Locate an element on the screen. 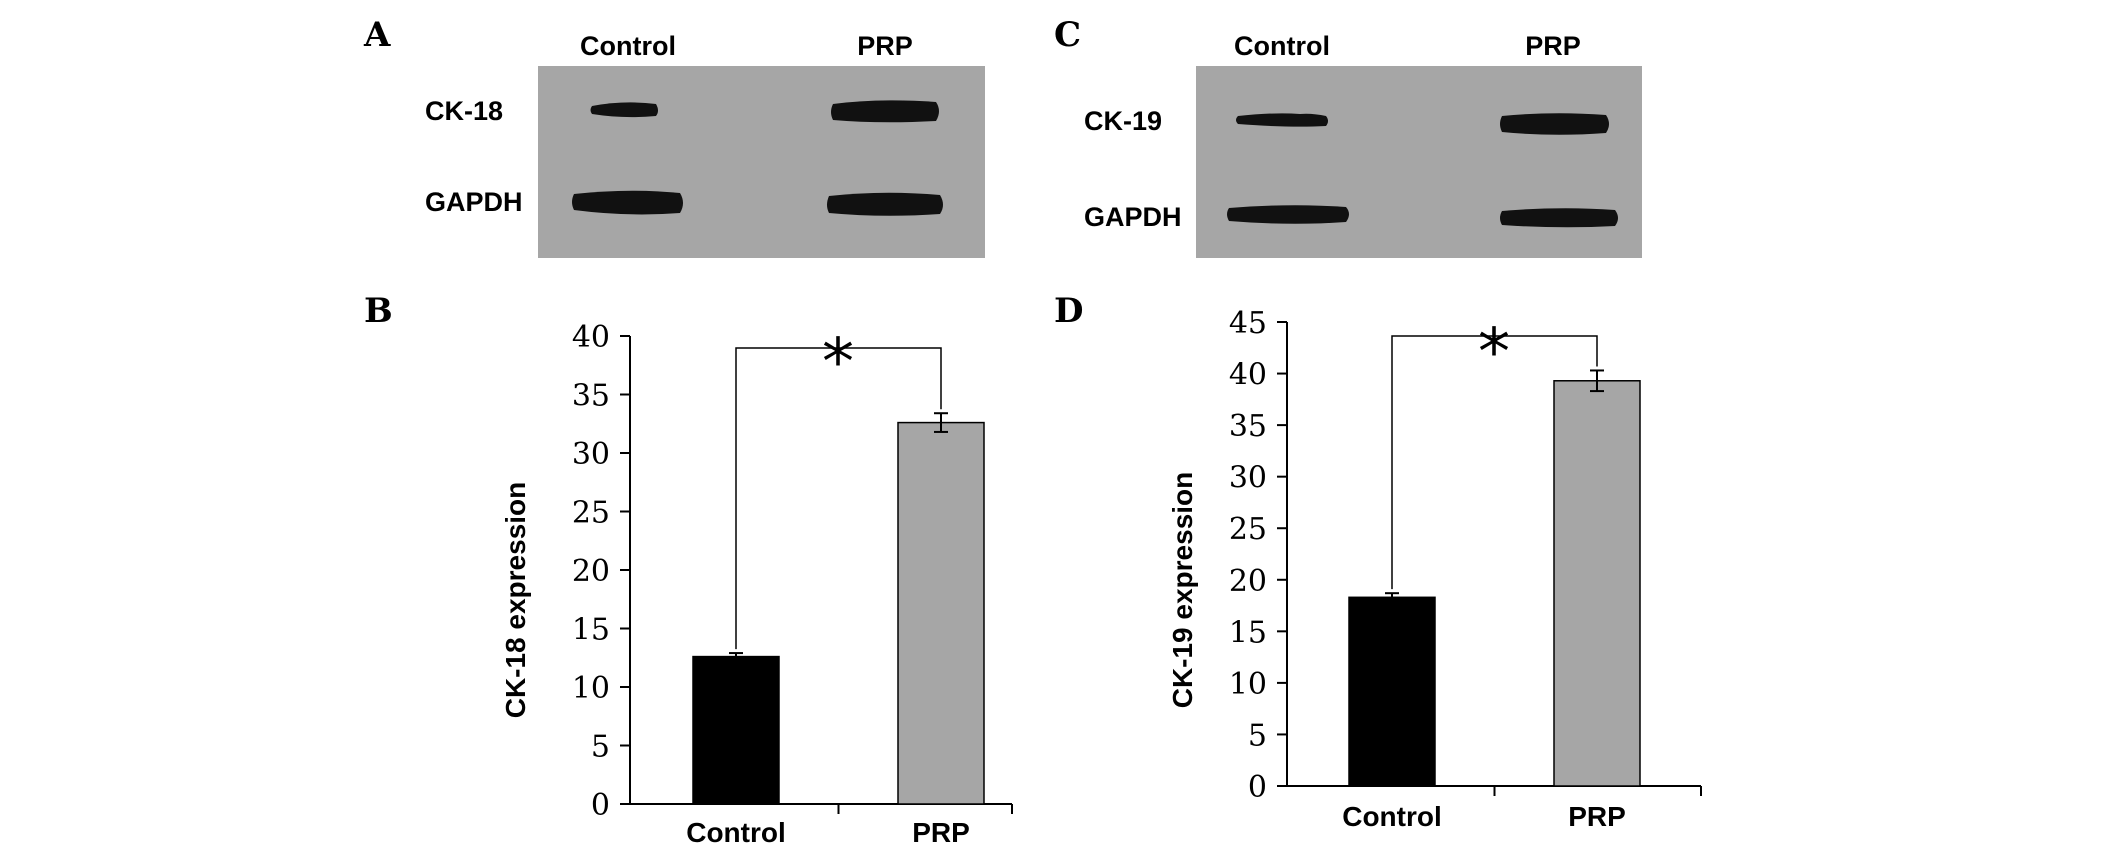 The image size is (2126, 849). y-tick-label: 45 is located at coordinates (1248, 323).